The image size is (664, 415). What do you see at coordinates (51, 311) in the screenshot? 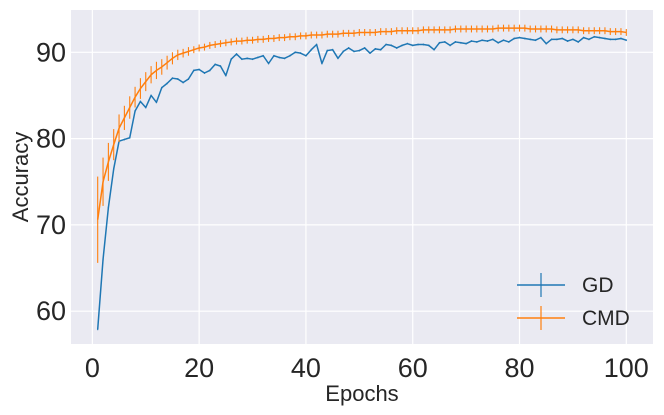
I see `y-tick-label: 60` at bounding box center [51, 311].